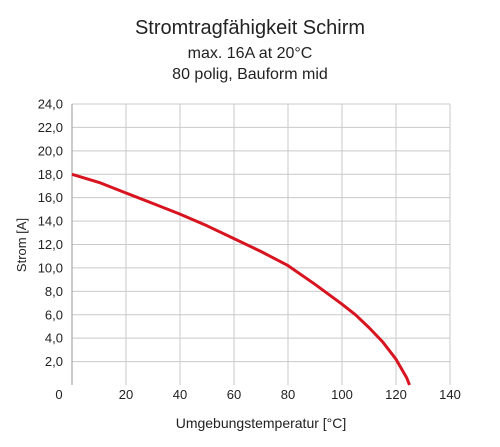 This screenshot has height=447, width=500. What do you see at coordinates (54, 314) in the screenshot?
I see `y-tick-label: 6,0` at bounding box center [54, 314].